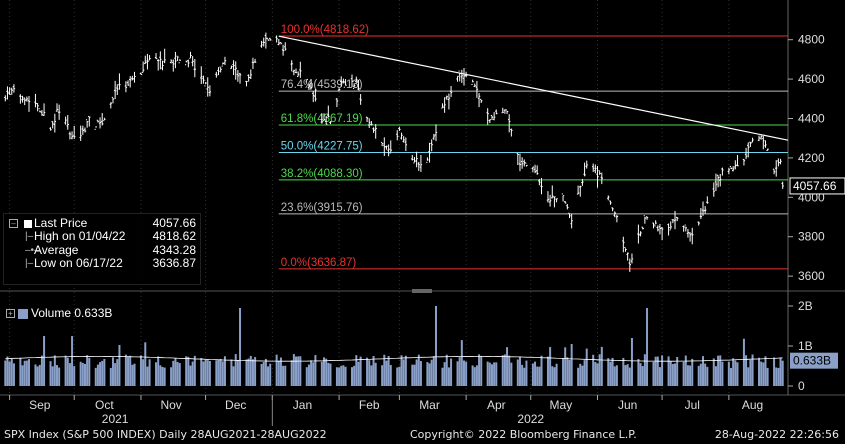 This screenshot has width=845, height=444. What do you see at coordinates (235, 405) in the screenshot?
I see `x-month-label: Dec` at bounding box center [235, 405].